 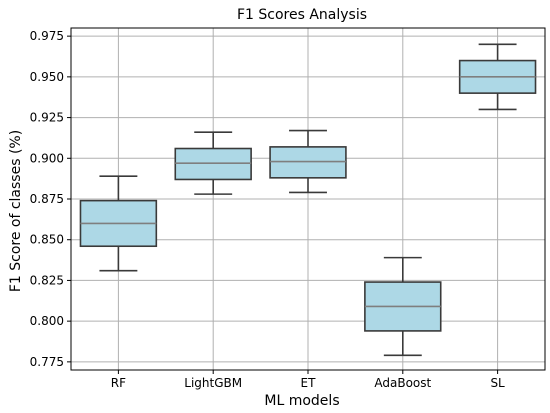 What do you see at coordinates (403, 306) in the screenshot?
I see `box-adaboost` at bounding box center [403, 306].